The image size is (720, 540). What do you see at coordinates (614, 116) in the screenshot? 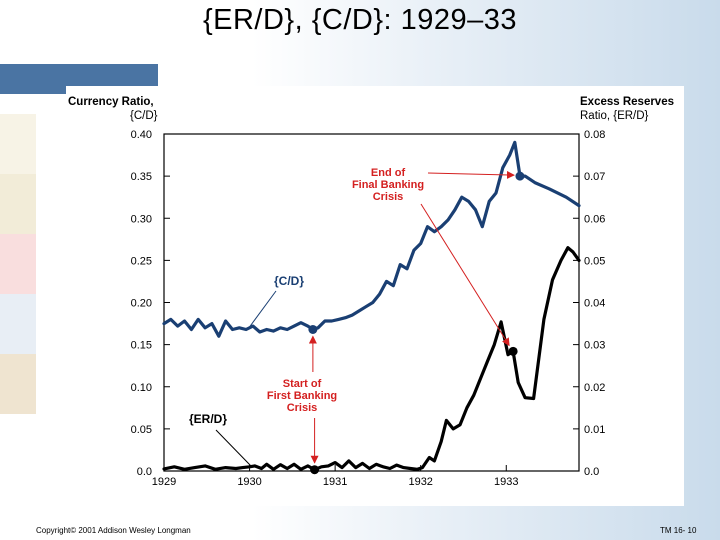
I see `right-axis-title-line2: Ratio, {ER/D}` at bounding box center [614, 116].